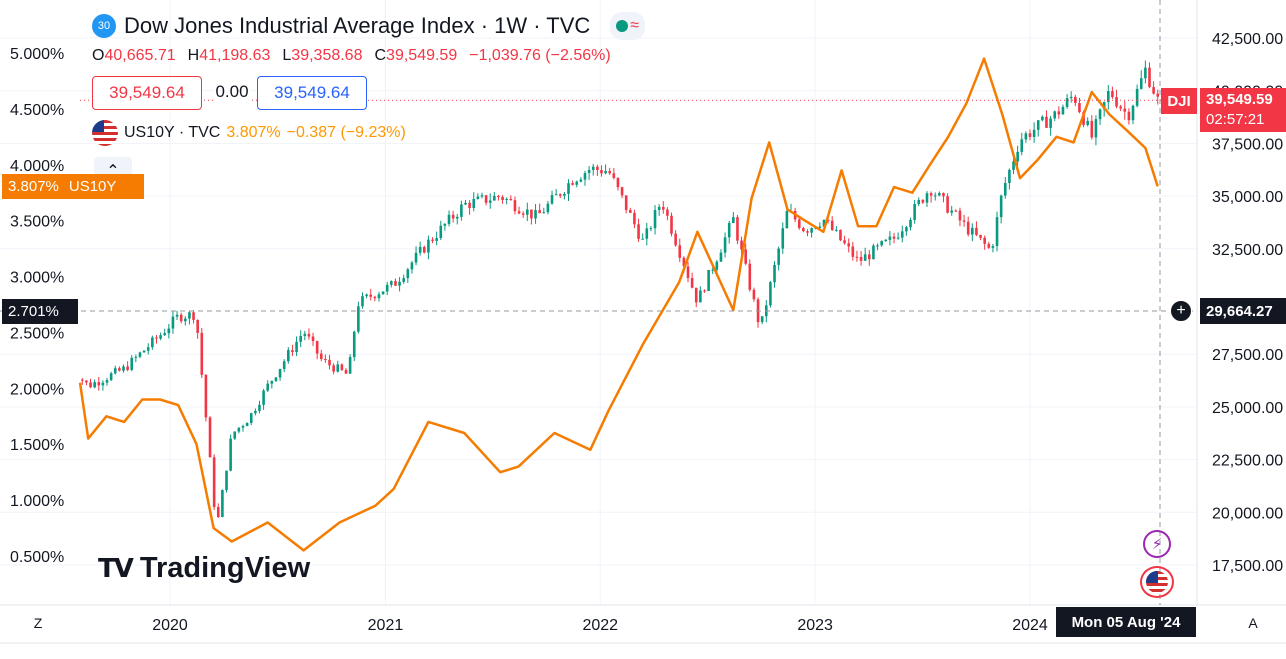  Describe the element at coordinates (1126, 622) in the screenshot. I see `date-crosshair-tag: Mon 05 Aug '24` at that location.